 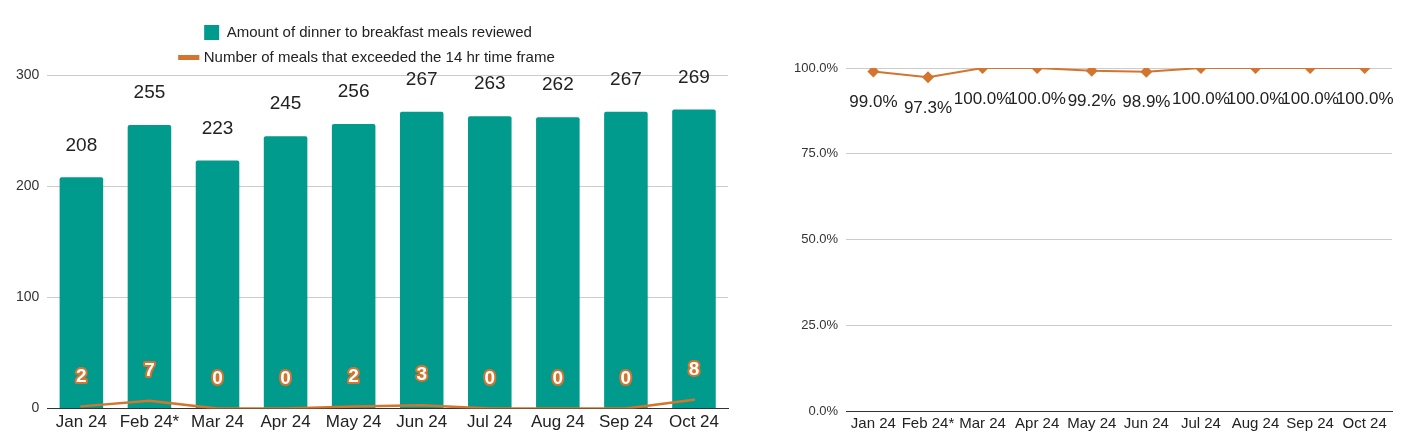 I want to click on y-tick-label: 25.0%, so click(x=820, y=324).